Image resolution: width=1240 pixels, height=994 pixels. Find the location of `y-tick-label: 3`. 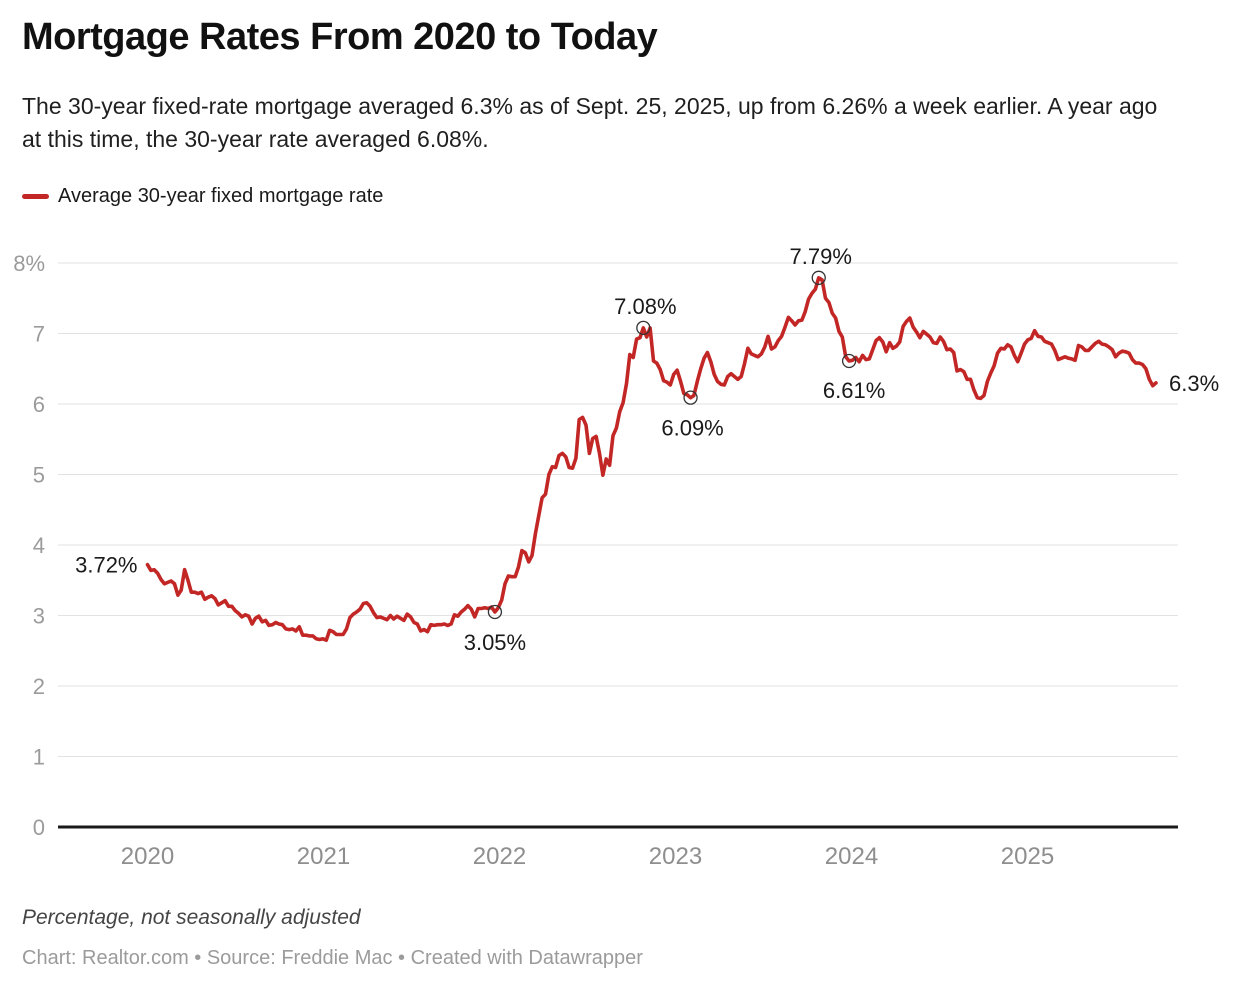

y-tick-label: 3 is located at coordinates (39, 616).